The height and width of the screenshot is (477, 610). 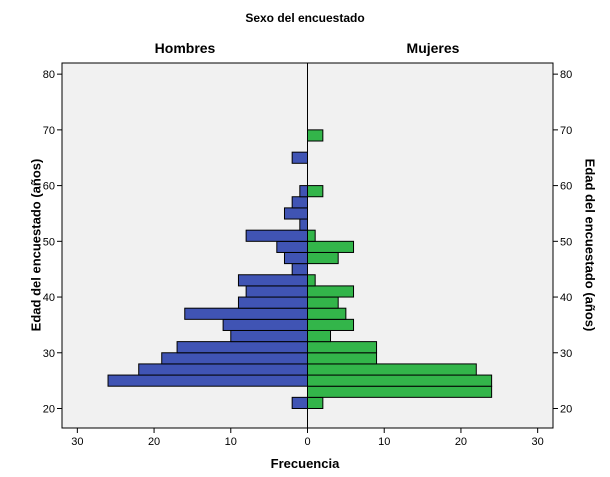 I want to click on x-tick-label: 0, so click(x=307, y=442).